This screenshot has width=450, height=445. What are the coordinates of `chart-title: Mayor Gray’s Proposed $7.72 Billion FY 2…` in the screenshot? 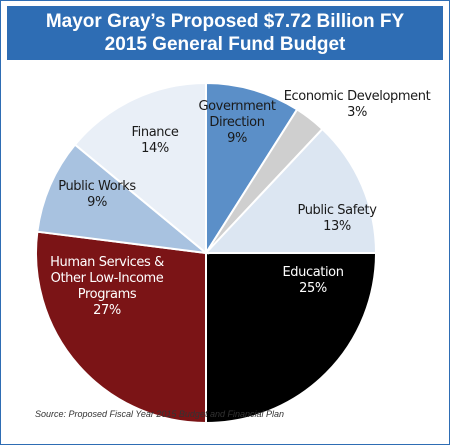 It's located at (225, 33).